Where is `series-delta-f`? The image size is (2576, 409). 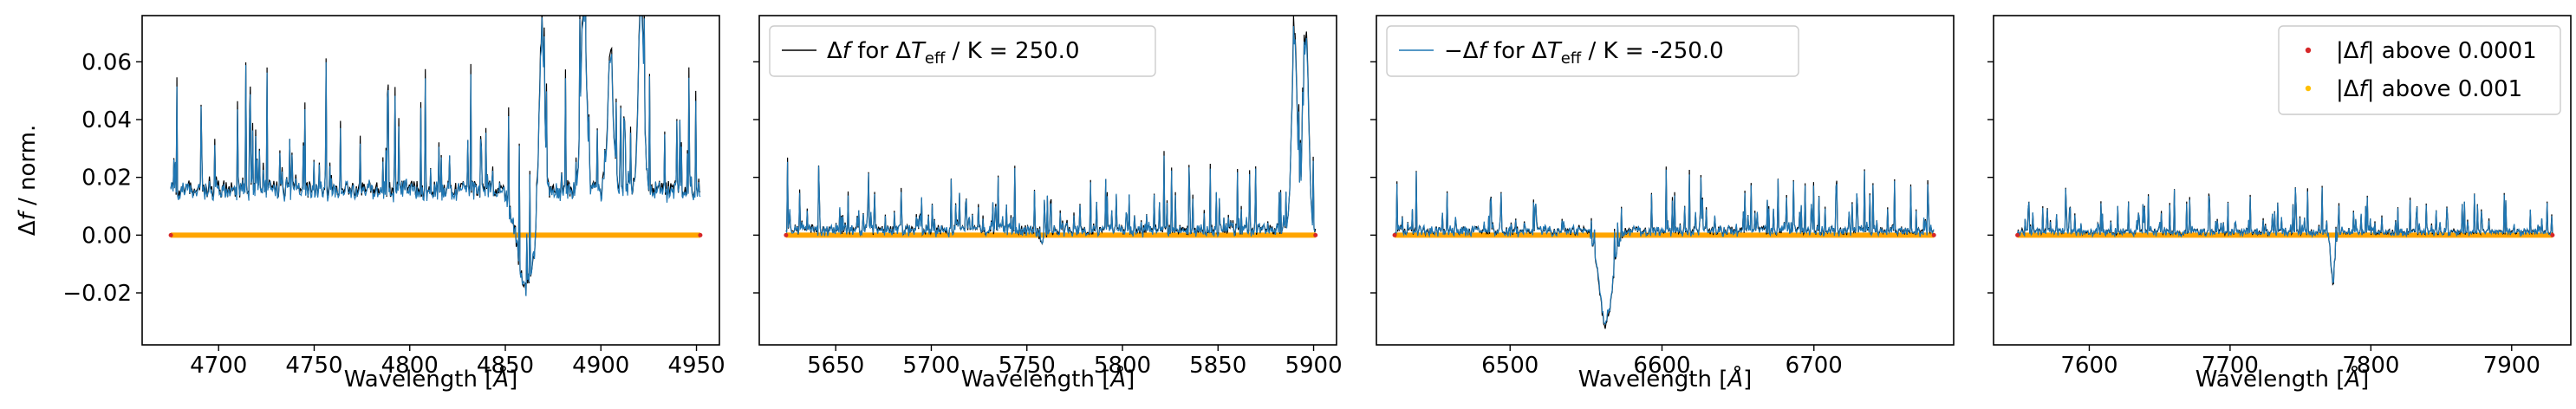
series-delta-f is located at coordinates (1664, 247).